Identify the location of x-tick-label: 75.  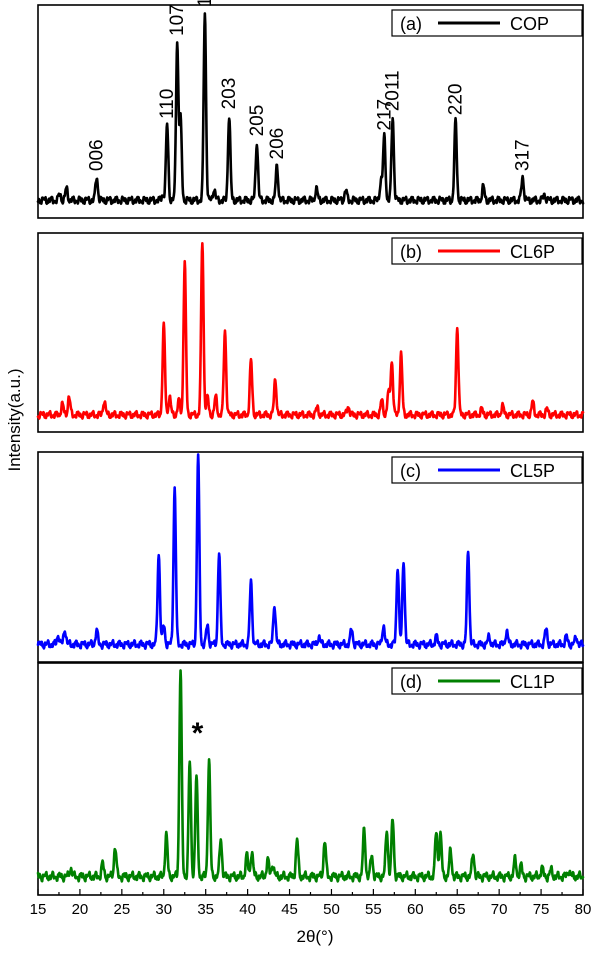
(541, 909).